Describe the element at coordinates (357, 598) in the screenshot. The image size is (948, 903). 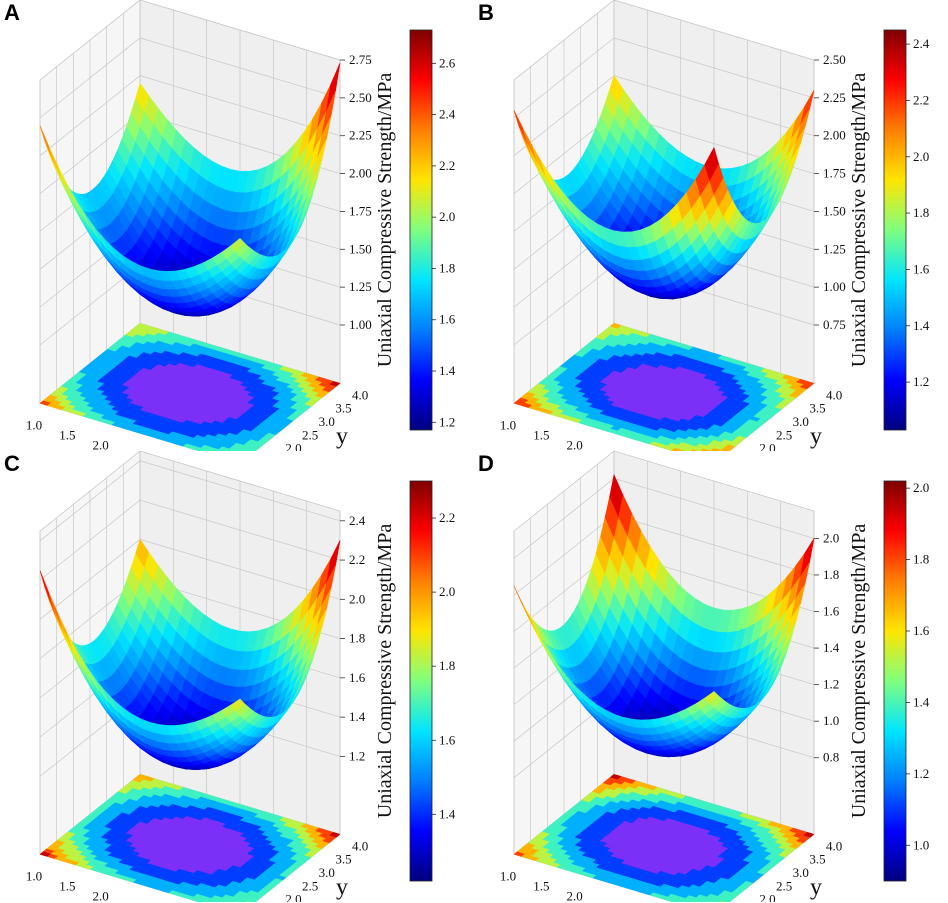
I see `z-tick-label: 2.0` at that location.